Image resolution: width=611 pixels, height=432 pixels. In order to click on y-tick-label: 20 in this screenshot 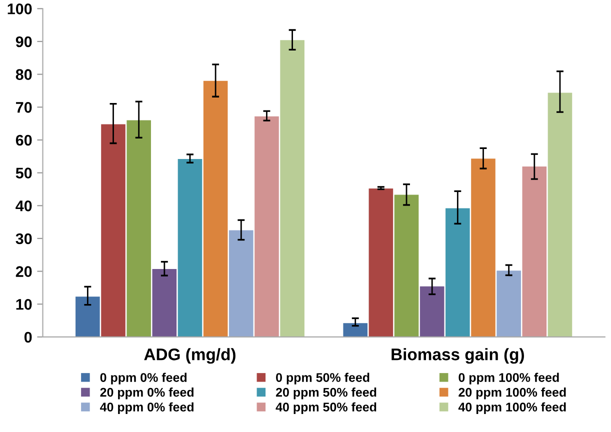, I will do `click(24, 271)`.